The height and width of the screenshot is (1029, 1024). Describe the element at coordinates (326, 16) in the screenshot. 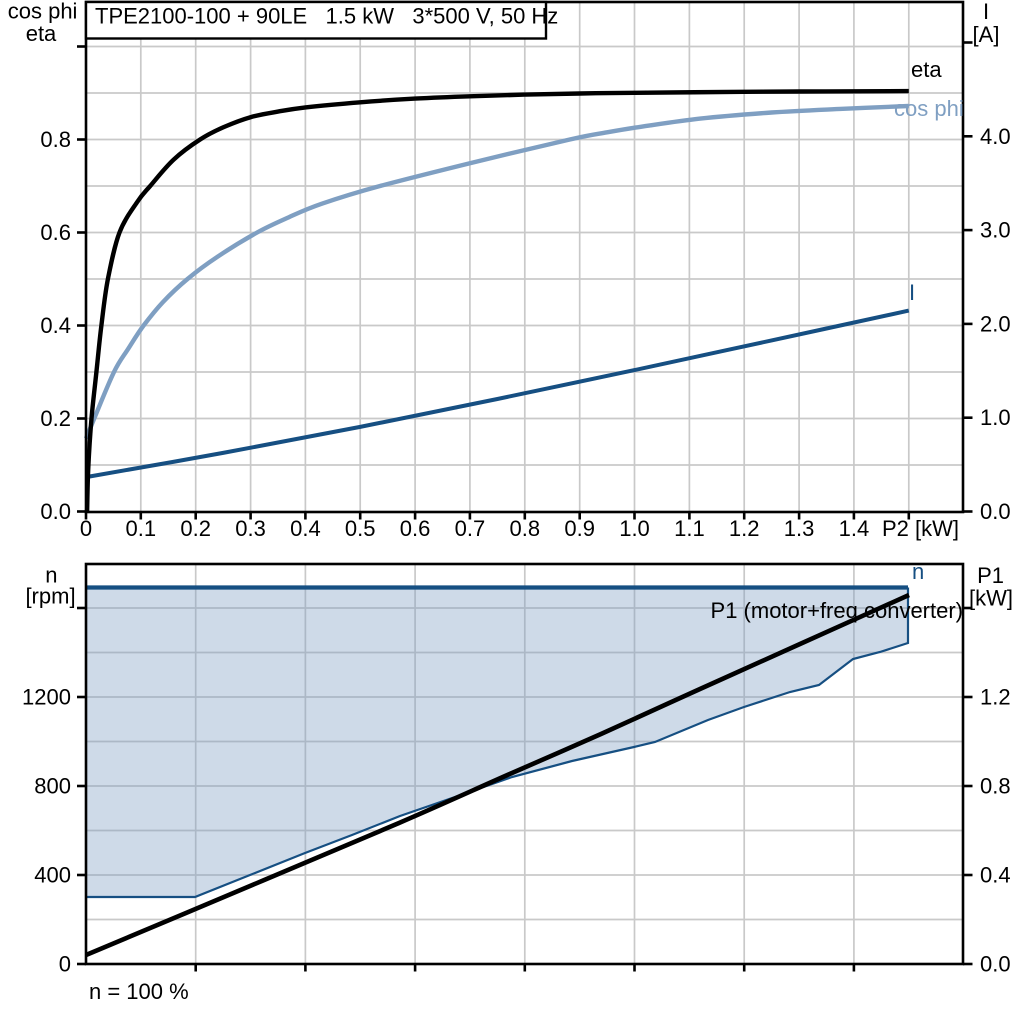

I see `svg-text:TPE2100-100 + 90LE 1.5 kW: TPE2100-100 + 90LE 1.5 kW 3*500 V, 50 Hz` at that location.